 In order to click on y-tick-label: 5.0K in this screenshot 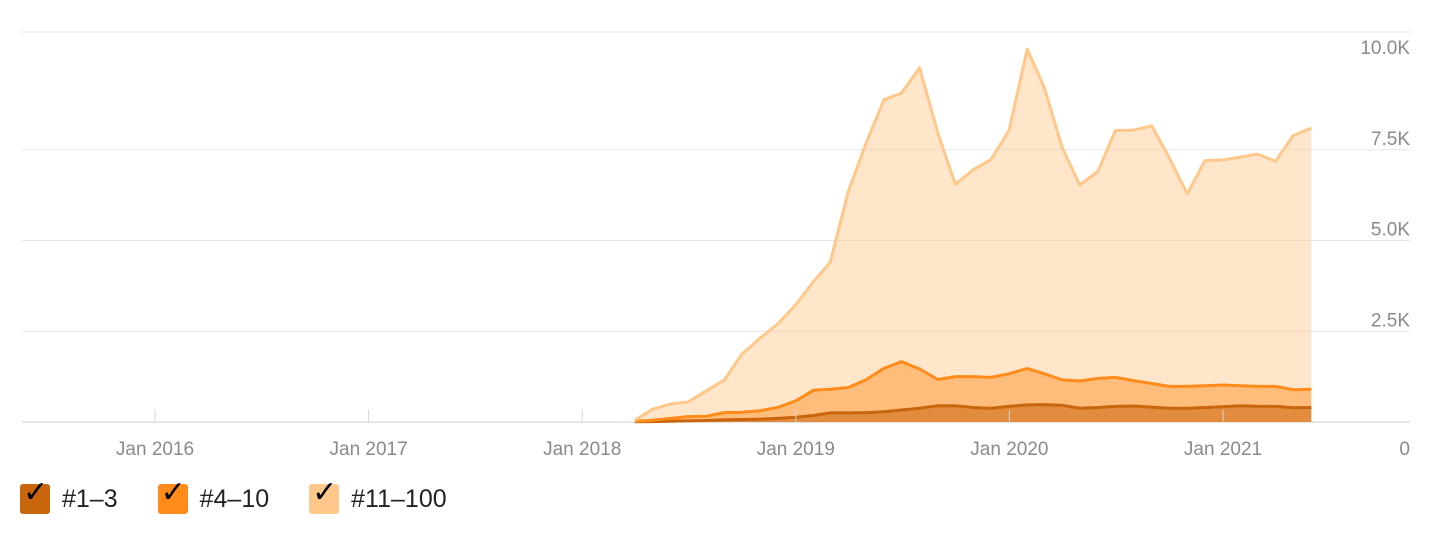, I will do `click(1390, 230)`.